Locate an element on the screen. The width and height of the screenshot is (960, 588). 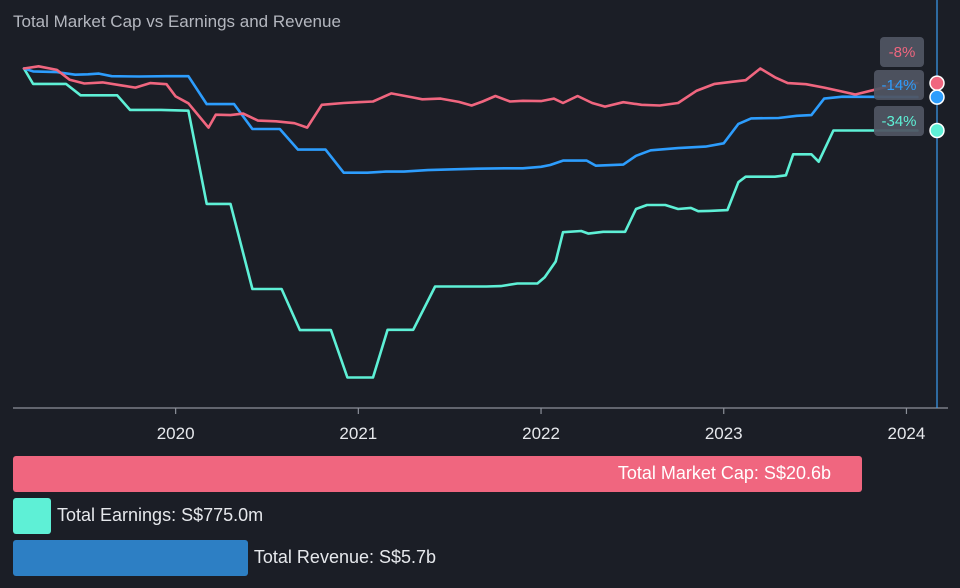
end-dot-total-market-cap is located at coordinates (937, 83).